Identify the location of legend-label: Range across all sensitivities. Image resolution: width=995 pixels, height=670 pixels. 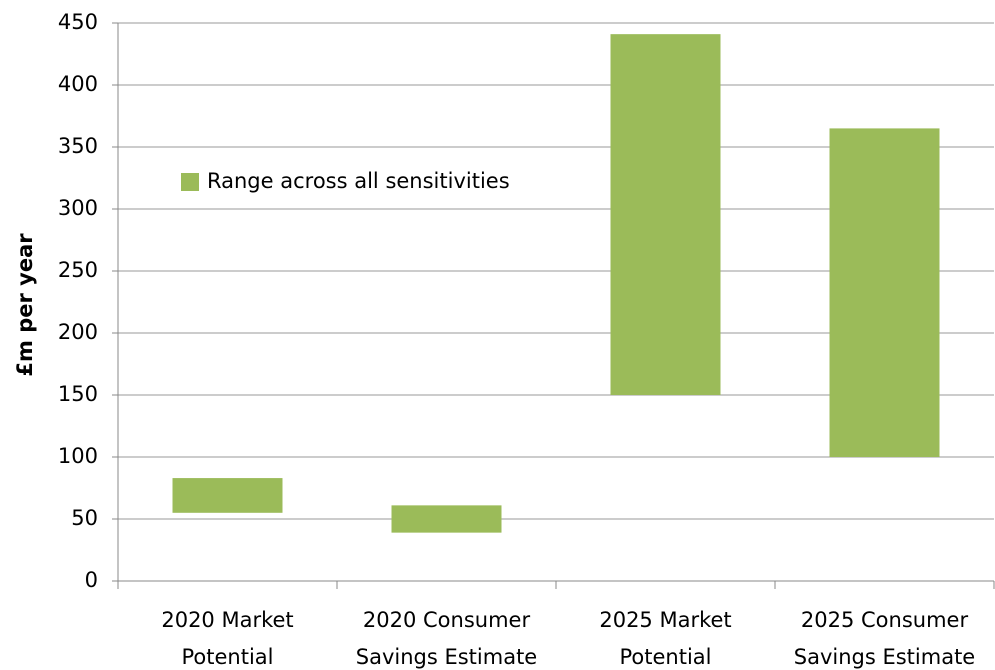
(358, 181).